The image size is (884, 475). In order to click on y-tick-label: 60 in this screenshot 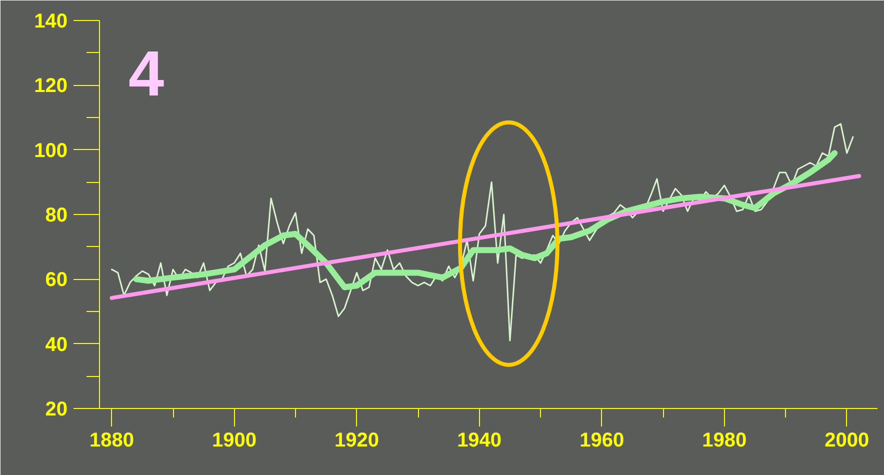, I will do `click(56, 280)`.